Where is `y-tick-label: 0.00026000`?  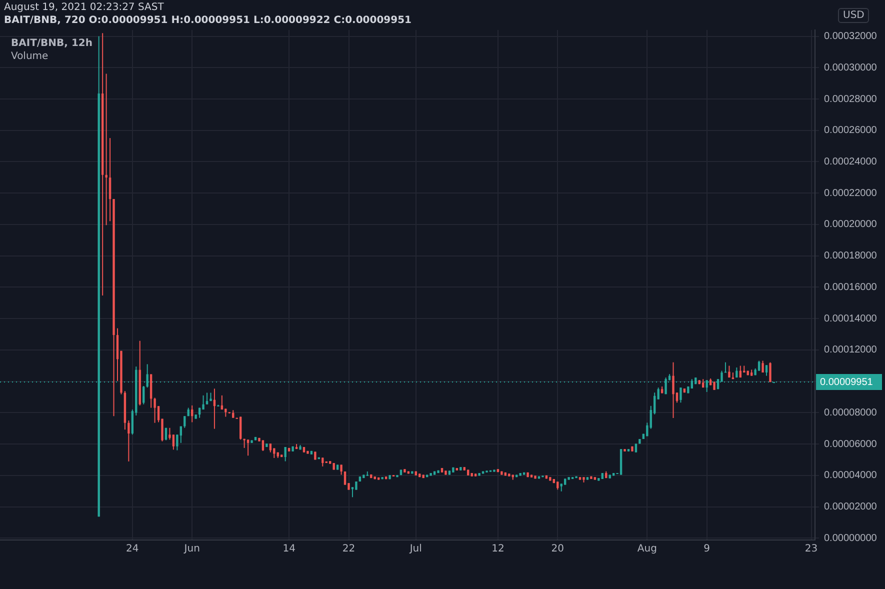
y-tick-label: 0.00026000 is located at coordinates (851, 130).